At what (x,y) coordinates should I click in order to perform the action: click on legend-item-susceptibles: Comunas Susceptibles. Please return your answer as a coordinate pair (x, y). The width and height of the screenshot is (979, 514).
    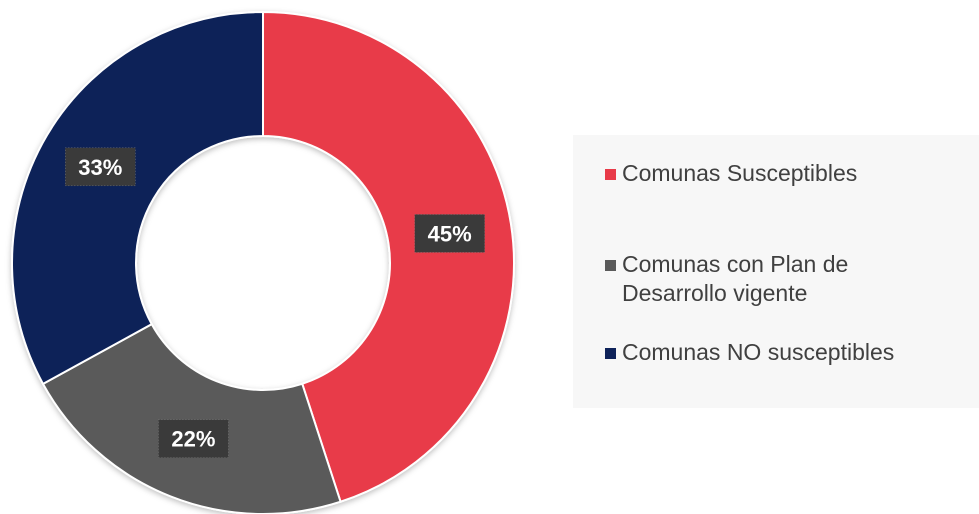
    Looking at the image, I should click on (773, 173).